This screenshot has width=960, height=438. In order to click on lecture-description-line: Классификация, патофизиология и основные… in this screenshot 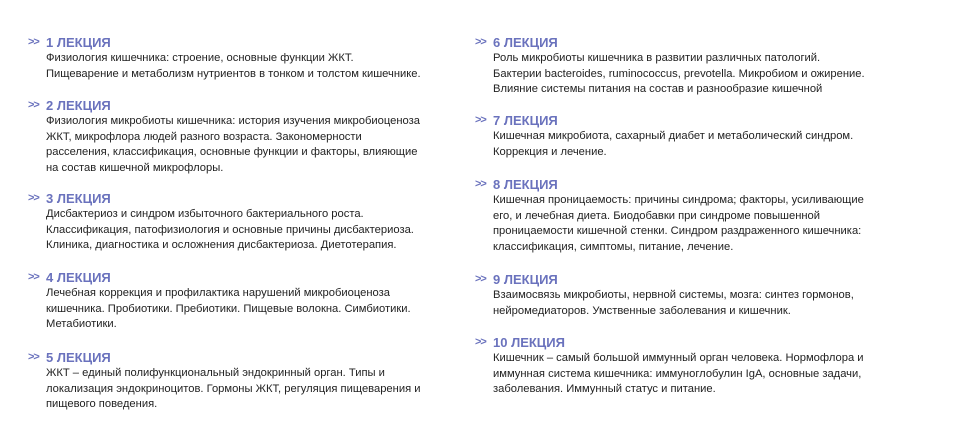, I will do `click(230, 229)`.